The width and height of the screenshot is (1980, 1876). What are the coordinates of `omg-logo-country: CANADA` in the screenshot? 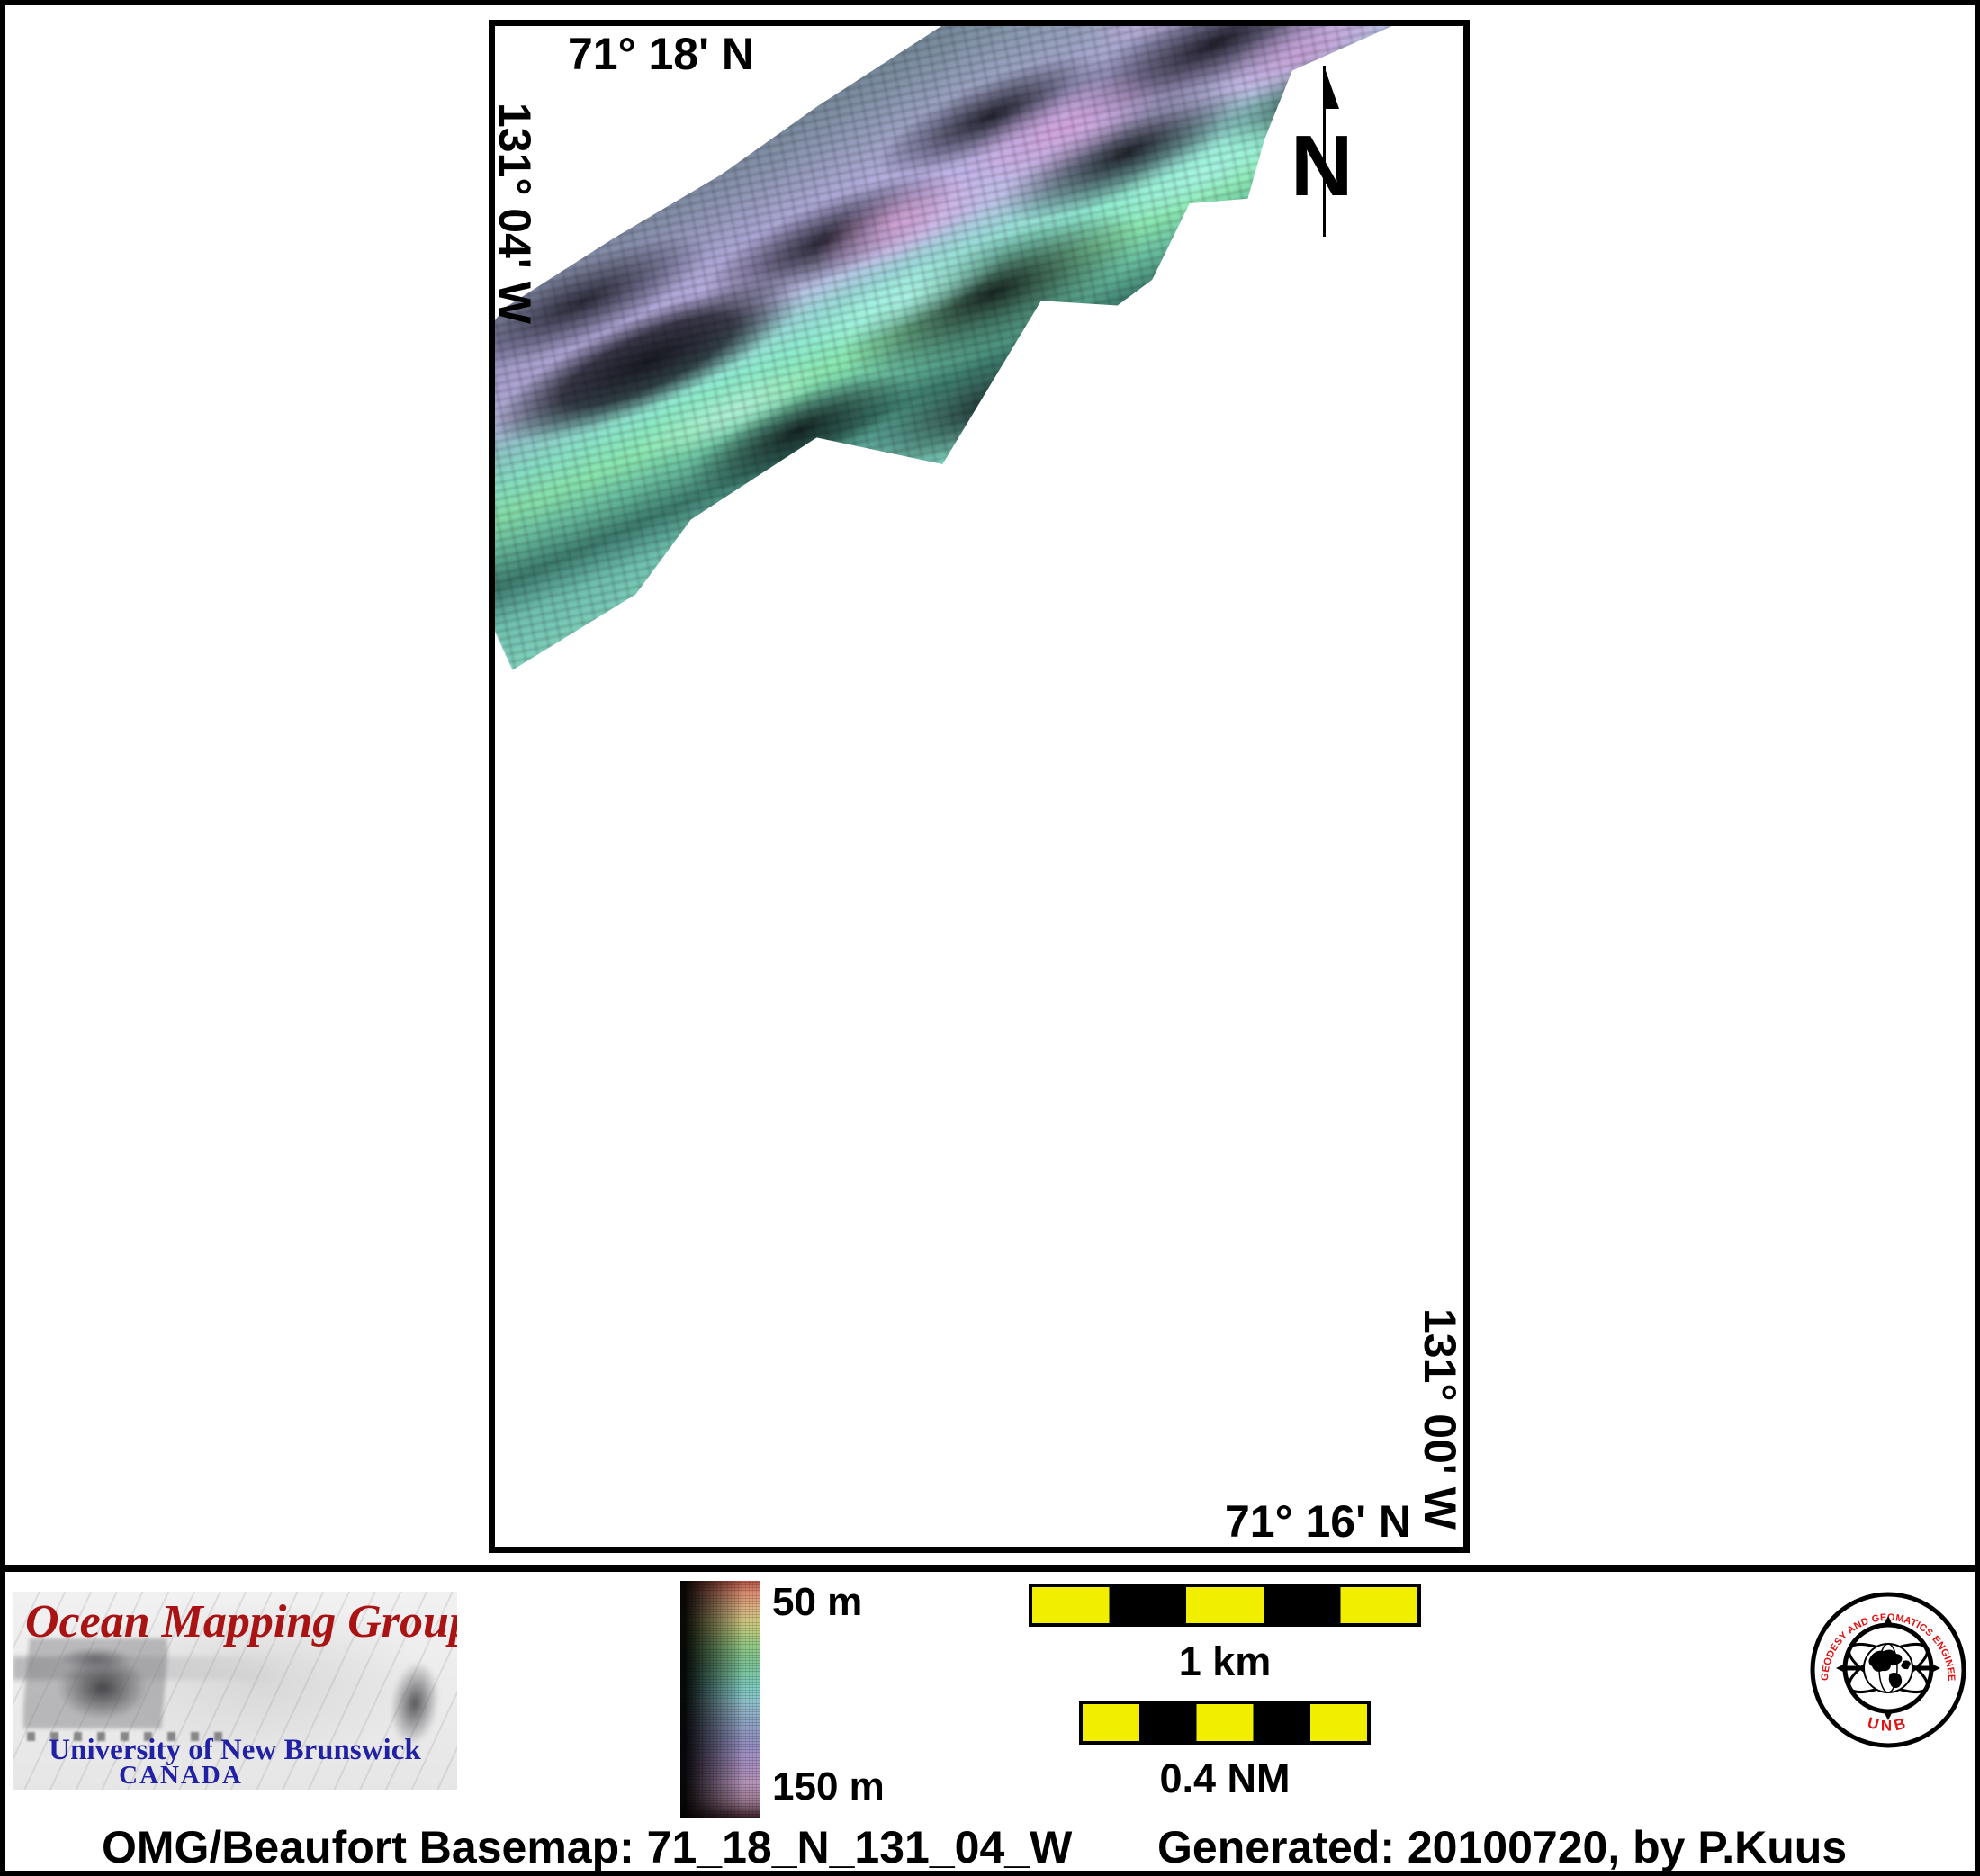 It's located at (181, 1775).